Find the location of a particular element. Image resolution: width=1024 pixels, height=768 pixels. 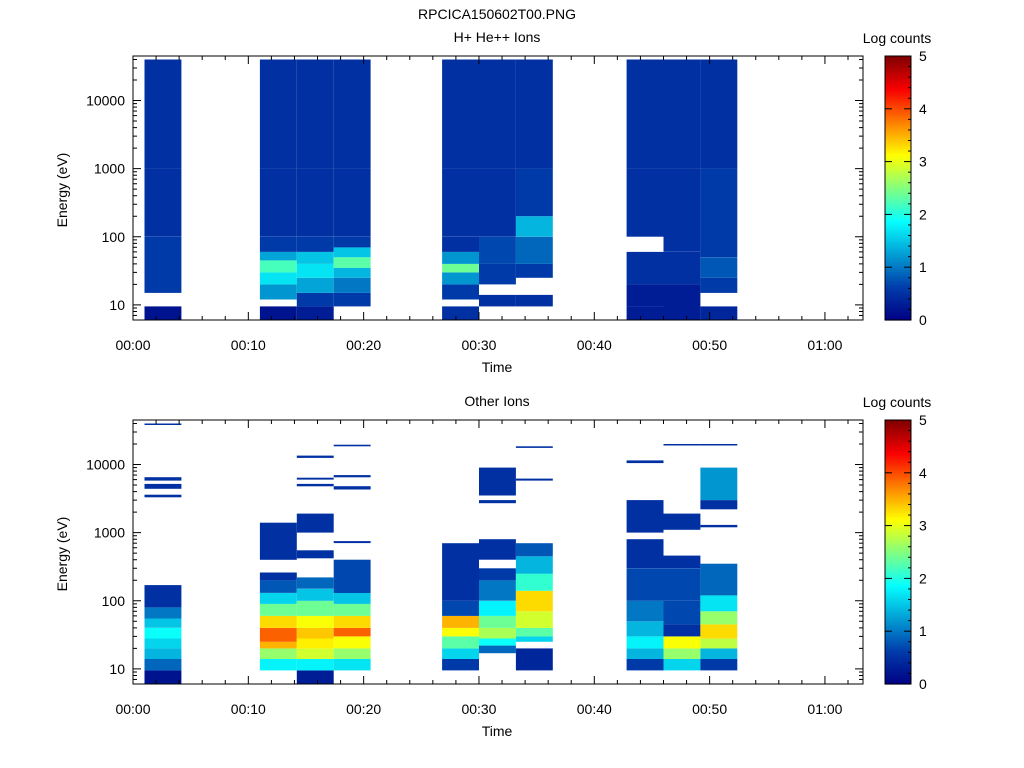

x-tick-label: 01:00 is located at coordinates (824, 345).